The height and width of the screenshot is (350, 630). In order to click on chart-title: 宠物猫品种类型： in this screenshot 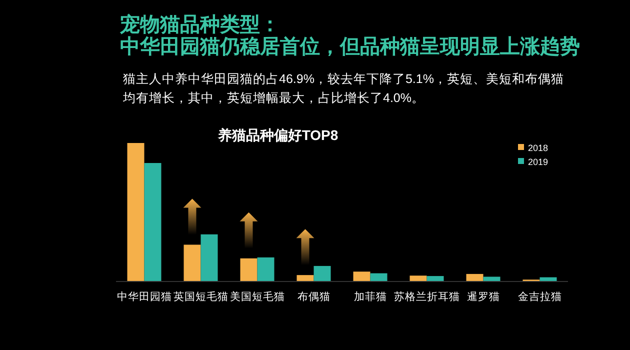, I will do `click(199, 24)`.